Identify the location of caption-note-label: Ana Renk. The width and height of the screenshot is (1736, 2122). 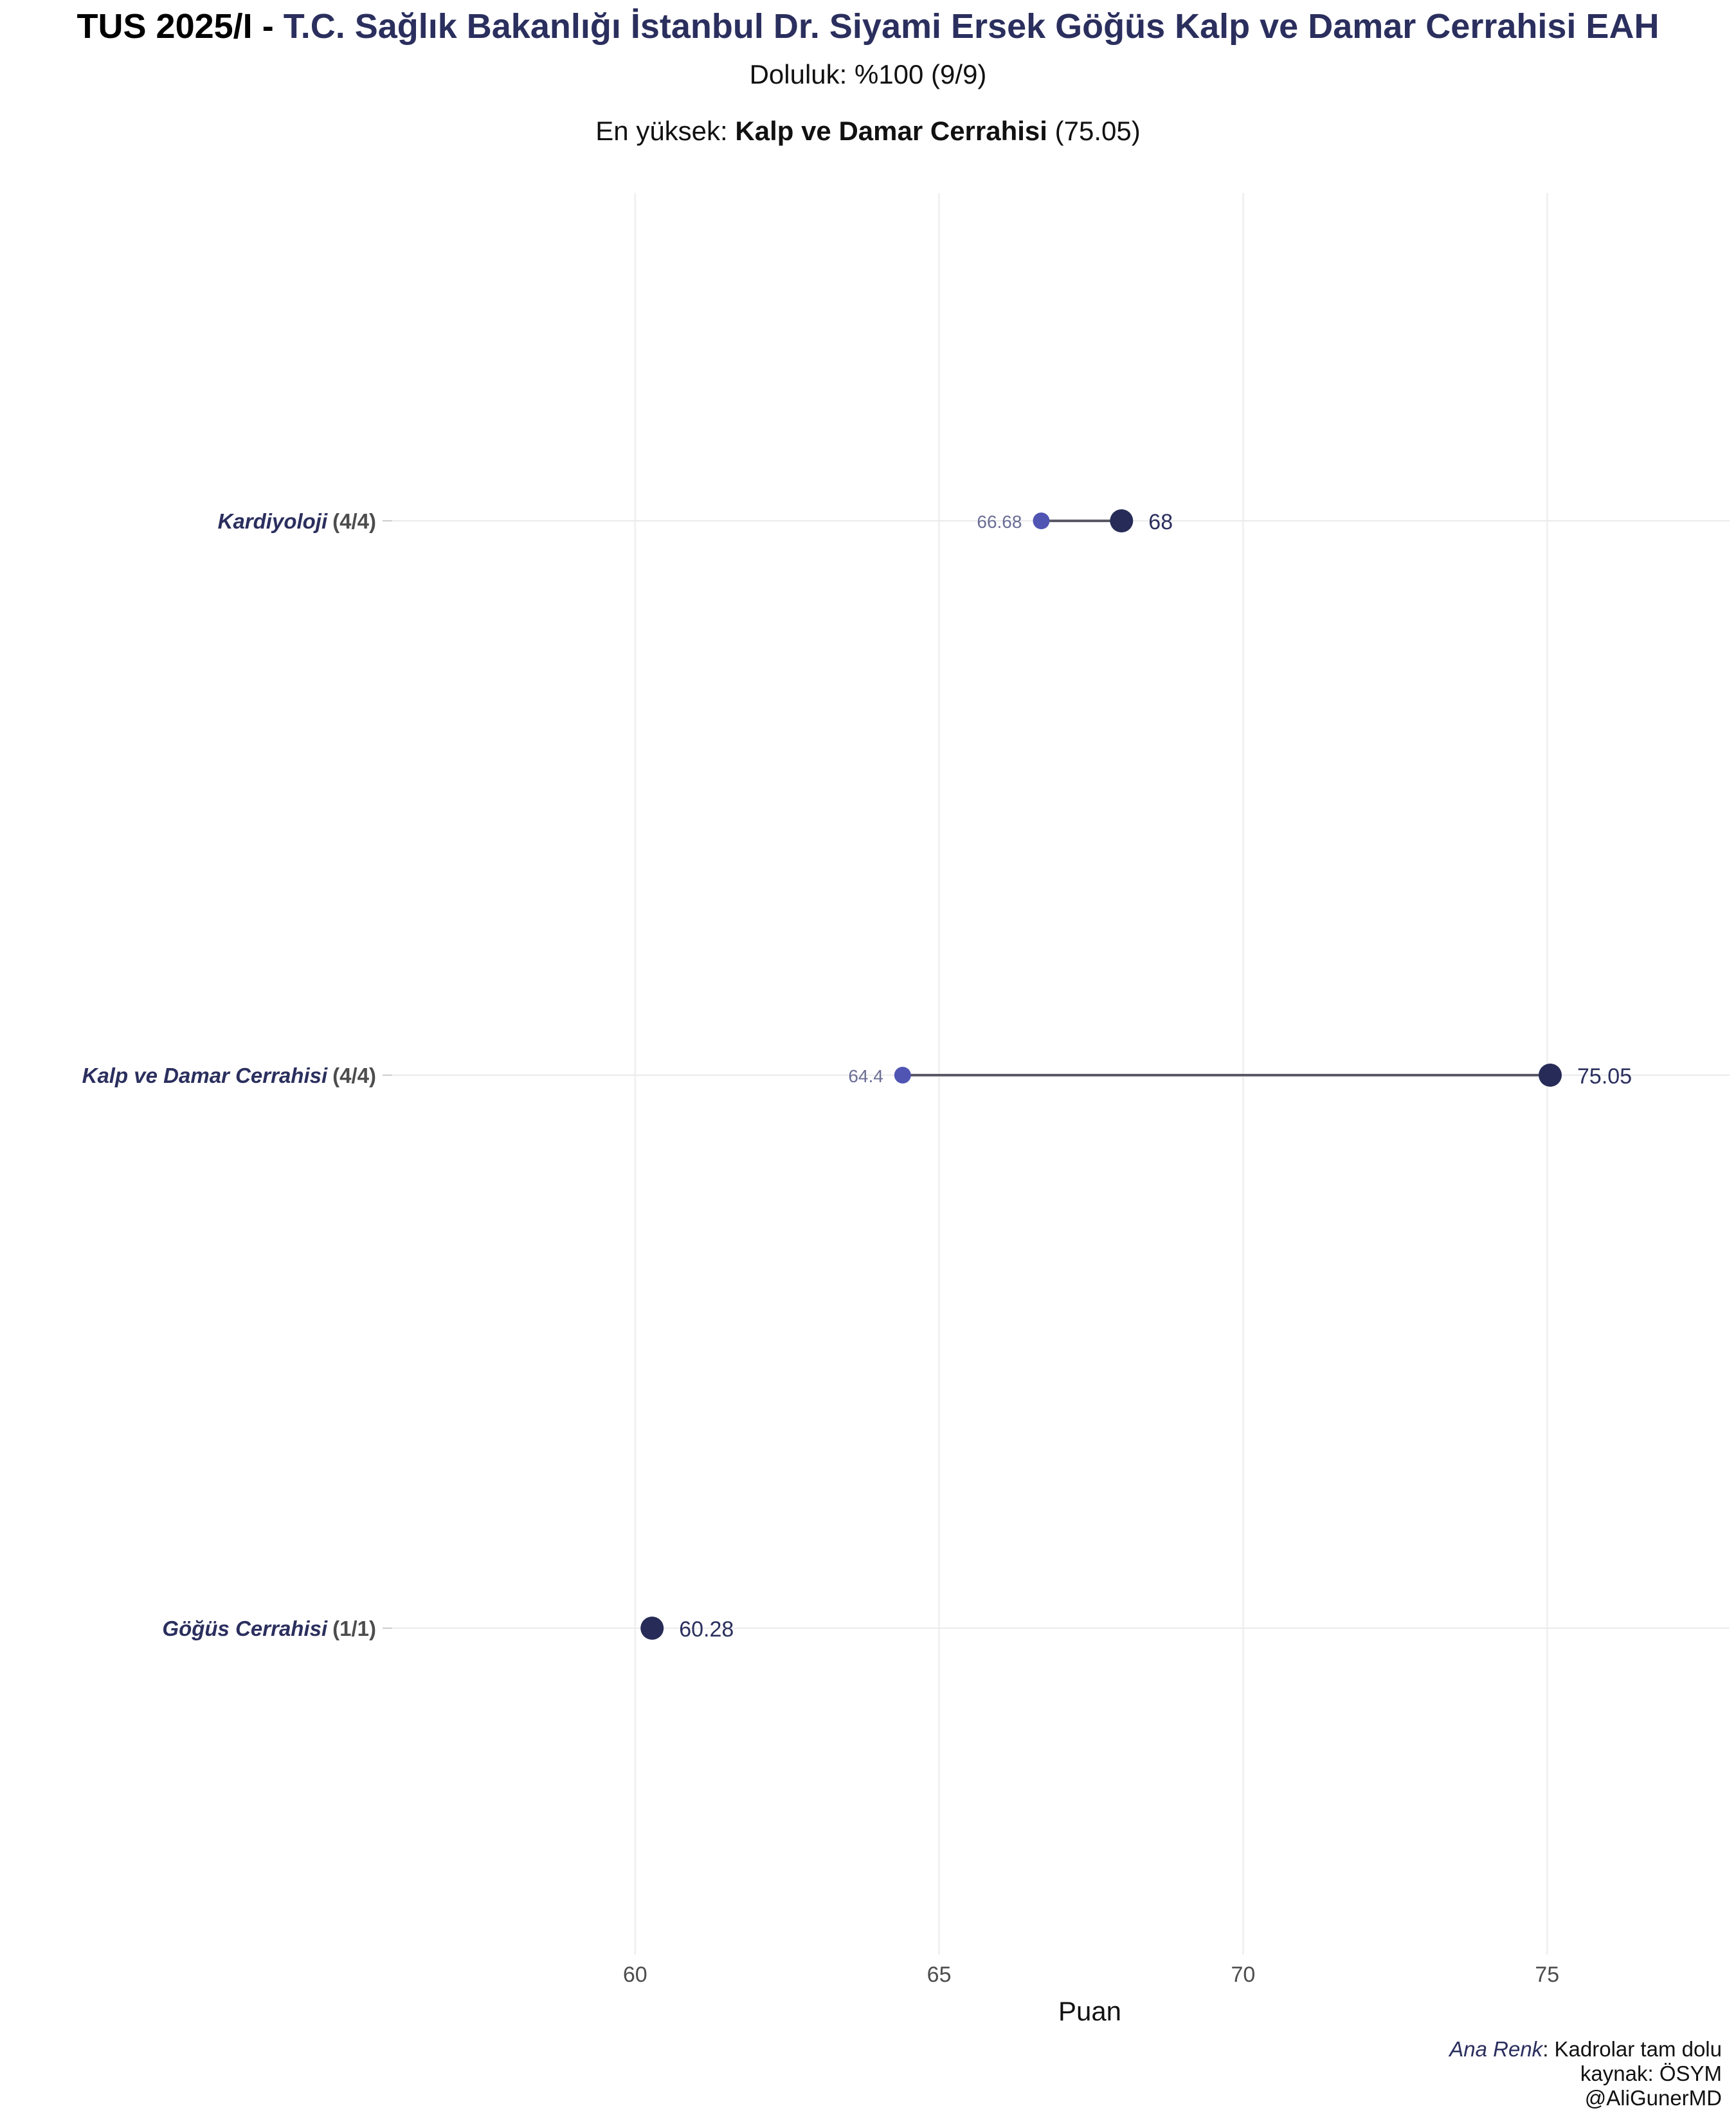
(1496, 2049).